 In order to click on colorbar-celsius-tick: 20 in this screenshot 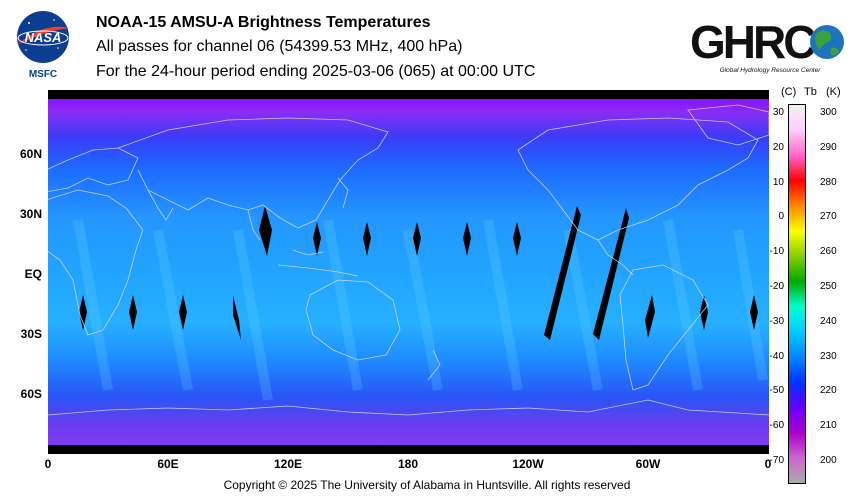, I will do `click(778, 147)`.